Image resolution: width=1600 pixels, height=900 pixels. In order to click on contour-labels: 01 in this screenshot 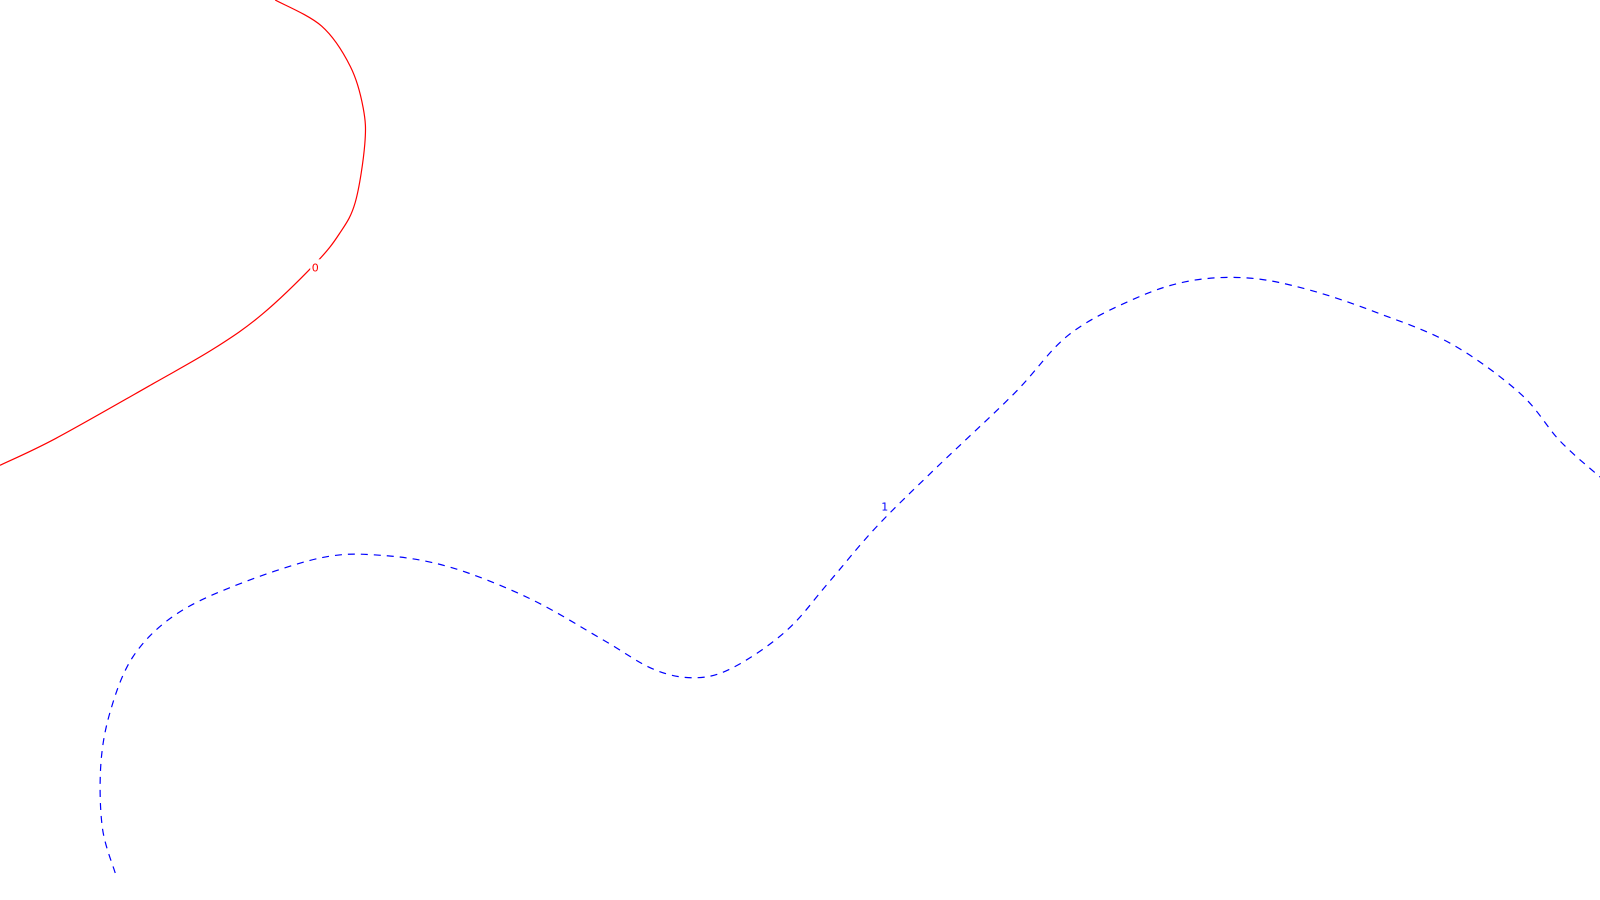, I will do `click(600, 386)`.